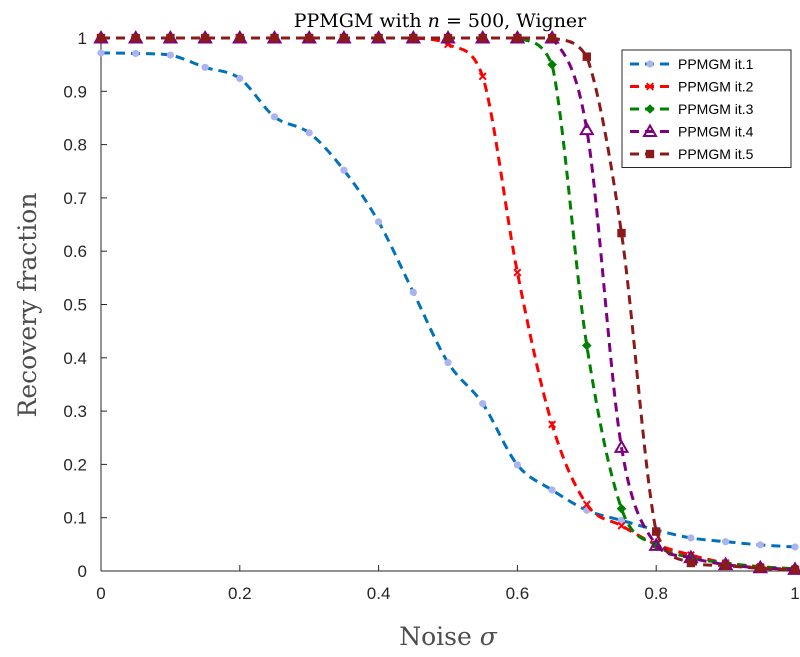 Image resolution: width=800 pixels, height=657 pixels. What do you see at coordinates (434, 21) in the screenshot?
I see `chart-title-variable: n` at bounding box center [434, 21].